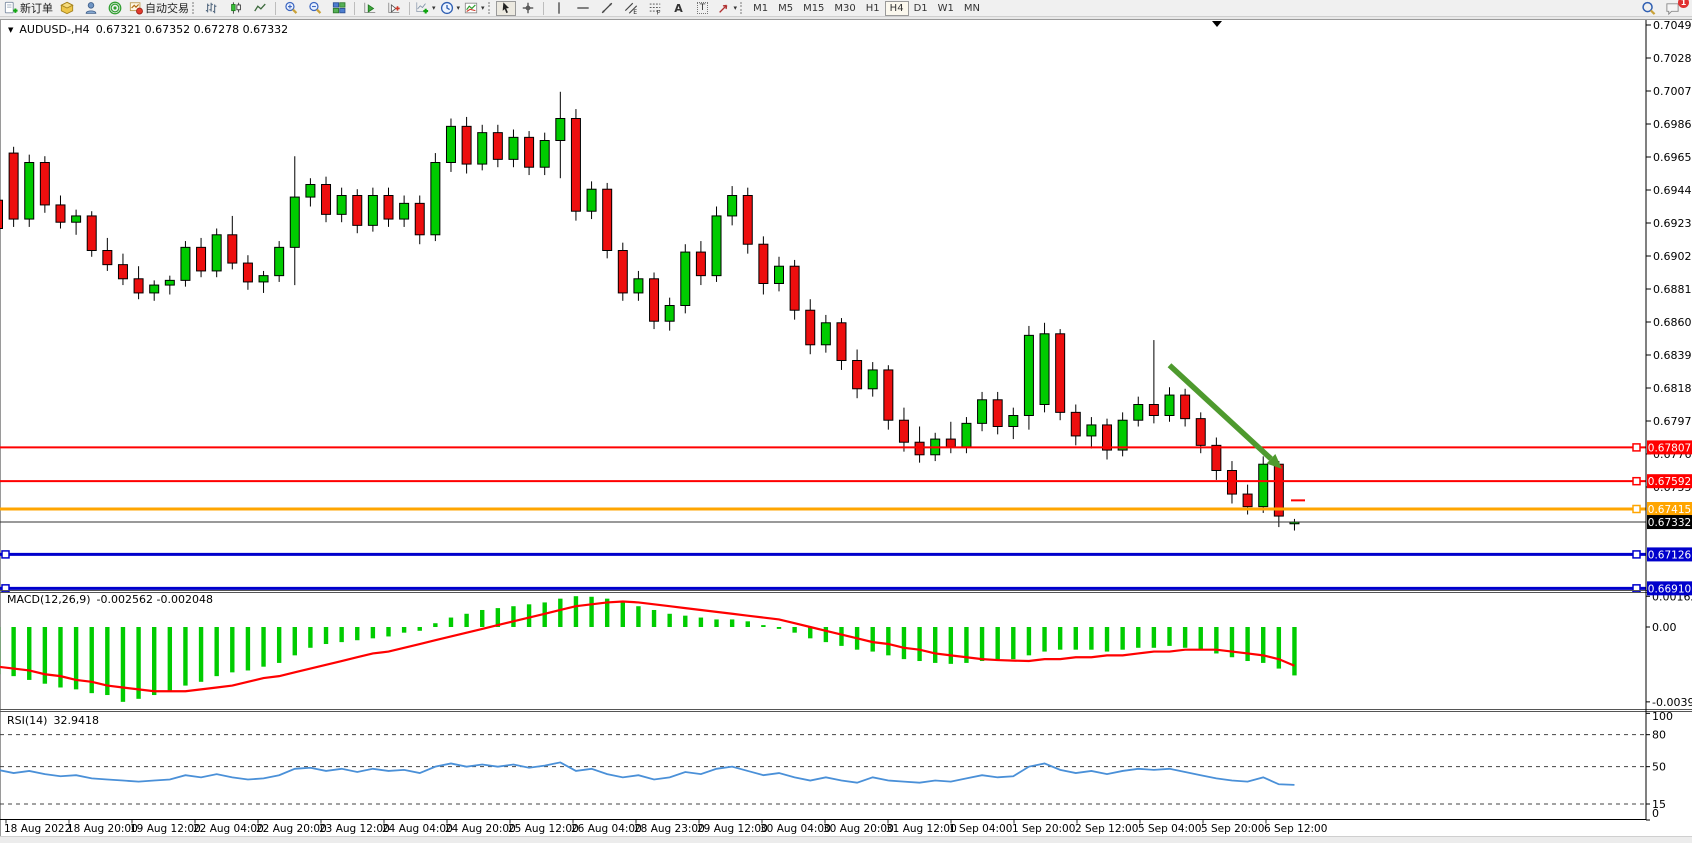  I want to click on price-badge-label: 0.67126, so click(1670, 555).